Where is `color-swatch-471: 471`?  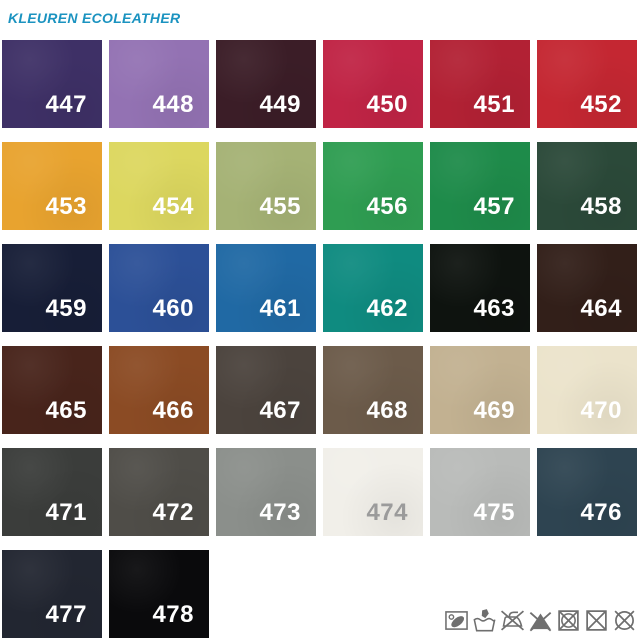 color-swatch-471: 471 is located at coordinates (52, 492).